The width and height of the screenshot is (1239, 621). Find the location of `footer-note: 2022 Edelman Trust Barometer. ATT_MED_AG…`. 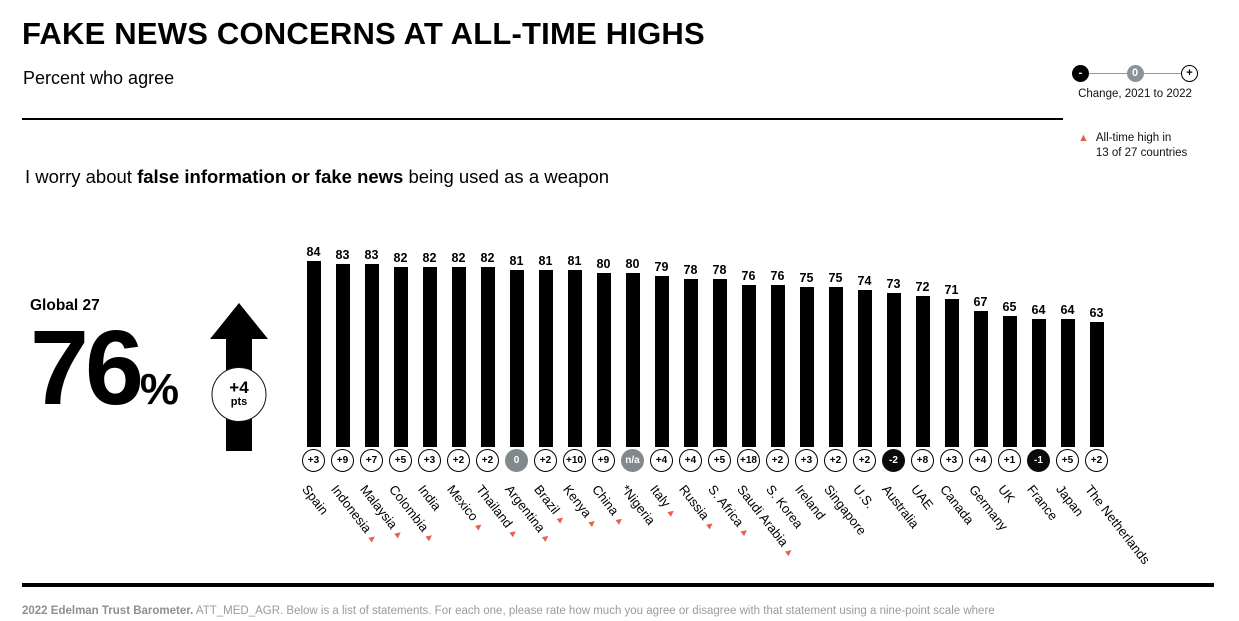

footer-note: 2022 Edelman Trust Barometer. ATT_MED_AG… is located at coordinates (508, 611).